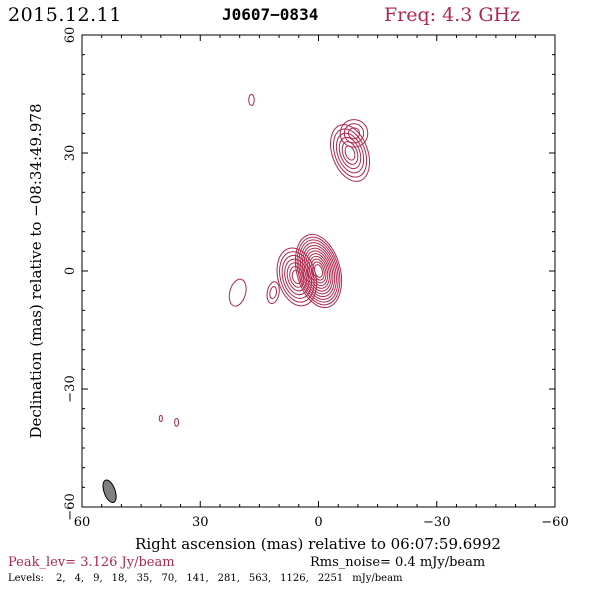 The image size is (590, 590). Describe the element at coordinates (377, 578) in the screenshot. I see `level-value: mJy/beam` at that location.